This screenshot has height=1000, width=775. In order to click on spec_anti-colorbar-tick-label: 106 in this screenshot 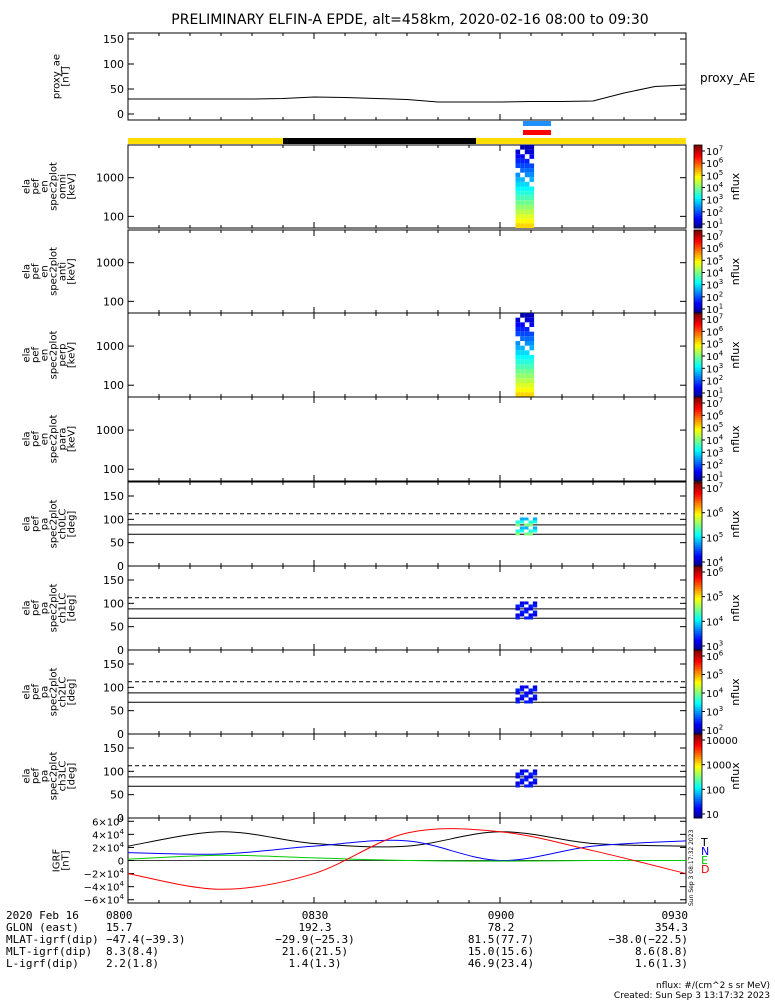, I will do `click(715, 249)`.